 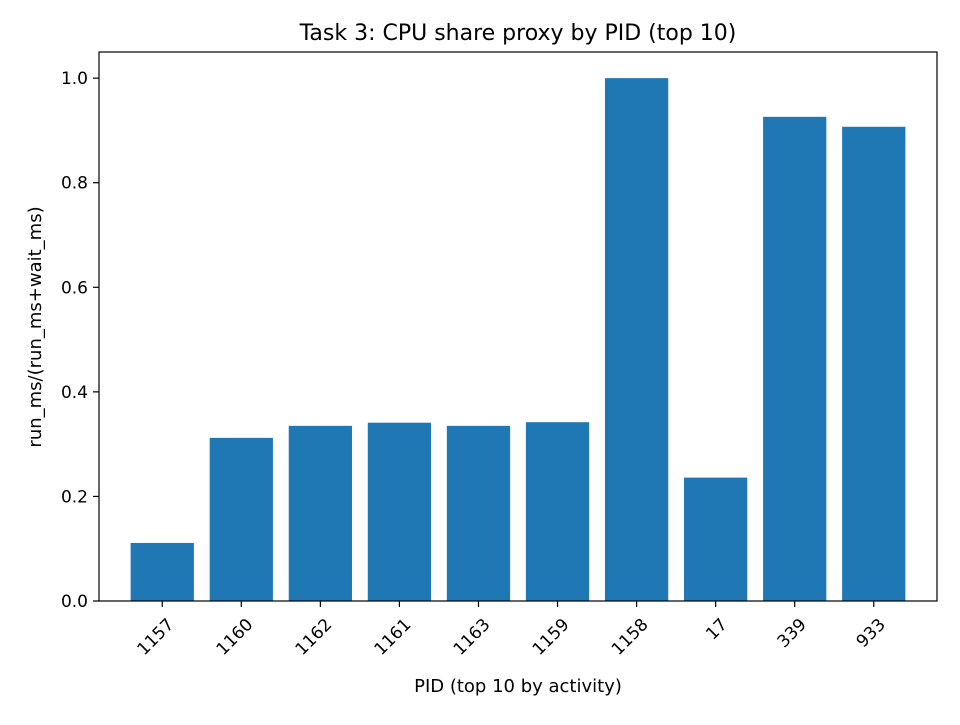 I want to click on y-tick-label: 1.0, so click(x=74, y=79).